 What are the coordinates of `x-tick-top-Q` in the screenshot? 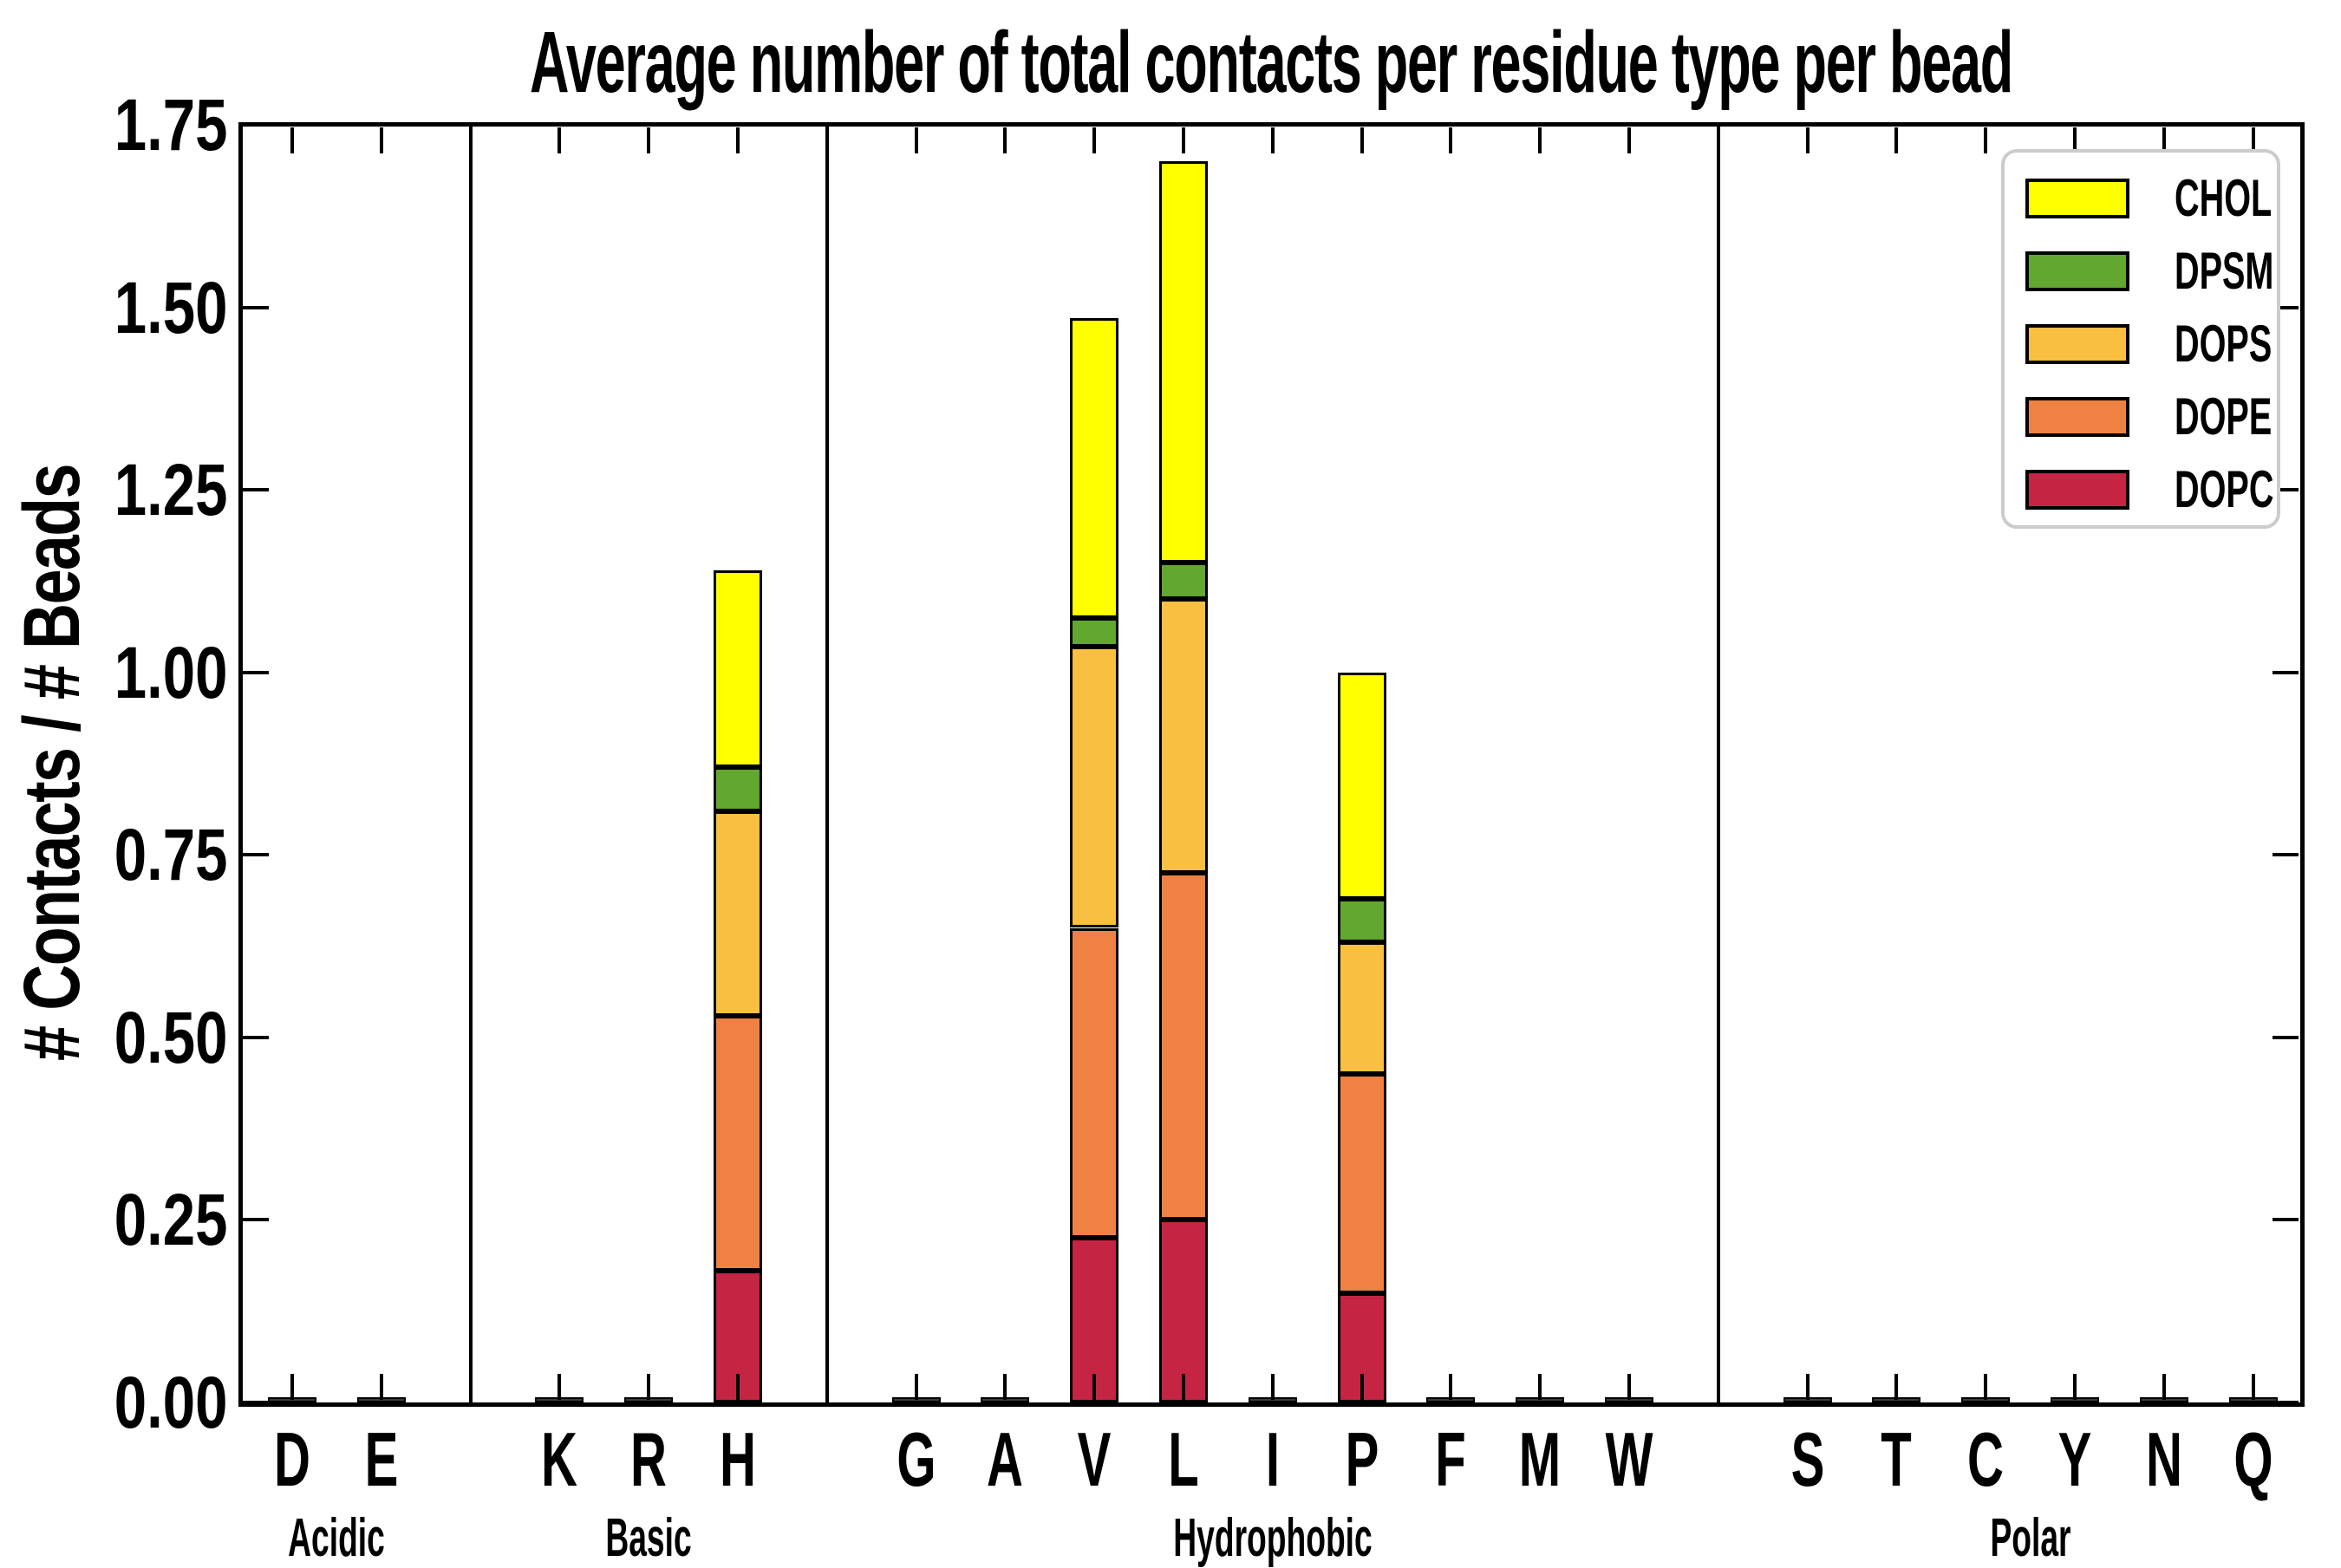 It's located at (2253, 140).